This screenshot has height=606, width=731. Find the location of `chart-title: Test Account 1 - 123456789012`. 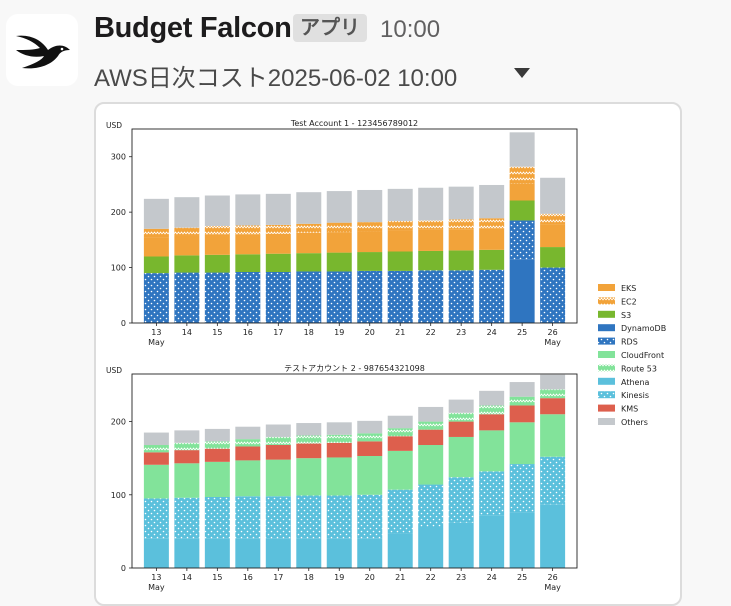

chart-title: Test Account 1 - 123456789012 is located at coordinates (354, 123).